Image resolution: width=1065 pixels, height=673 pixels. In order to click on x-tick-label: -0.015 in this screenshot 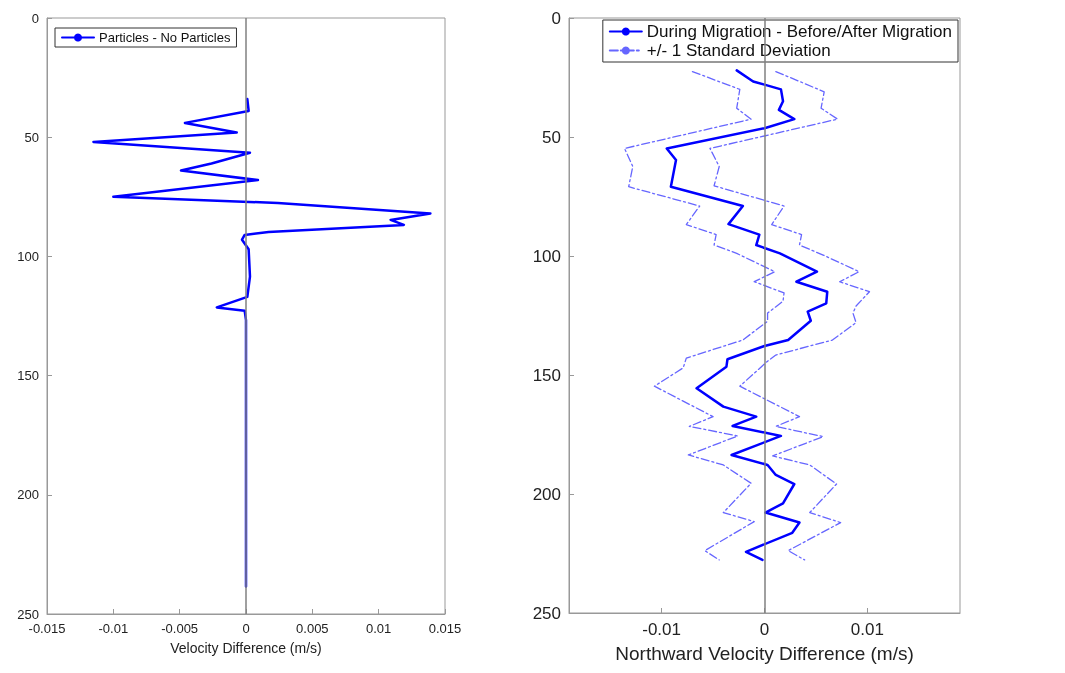, I will do `click(47, 628)`.